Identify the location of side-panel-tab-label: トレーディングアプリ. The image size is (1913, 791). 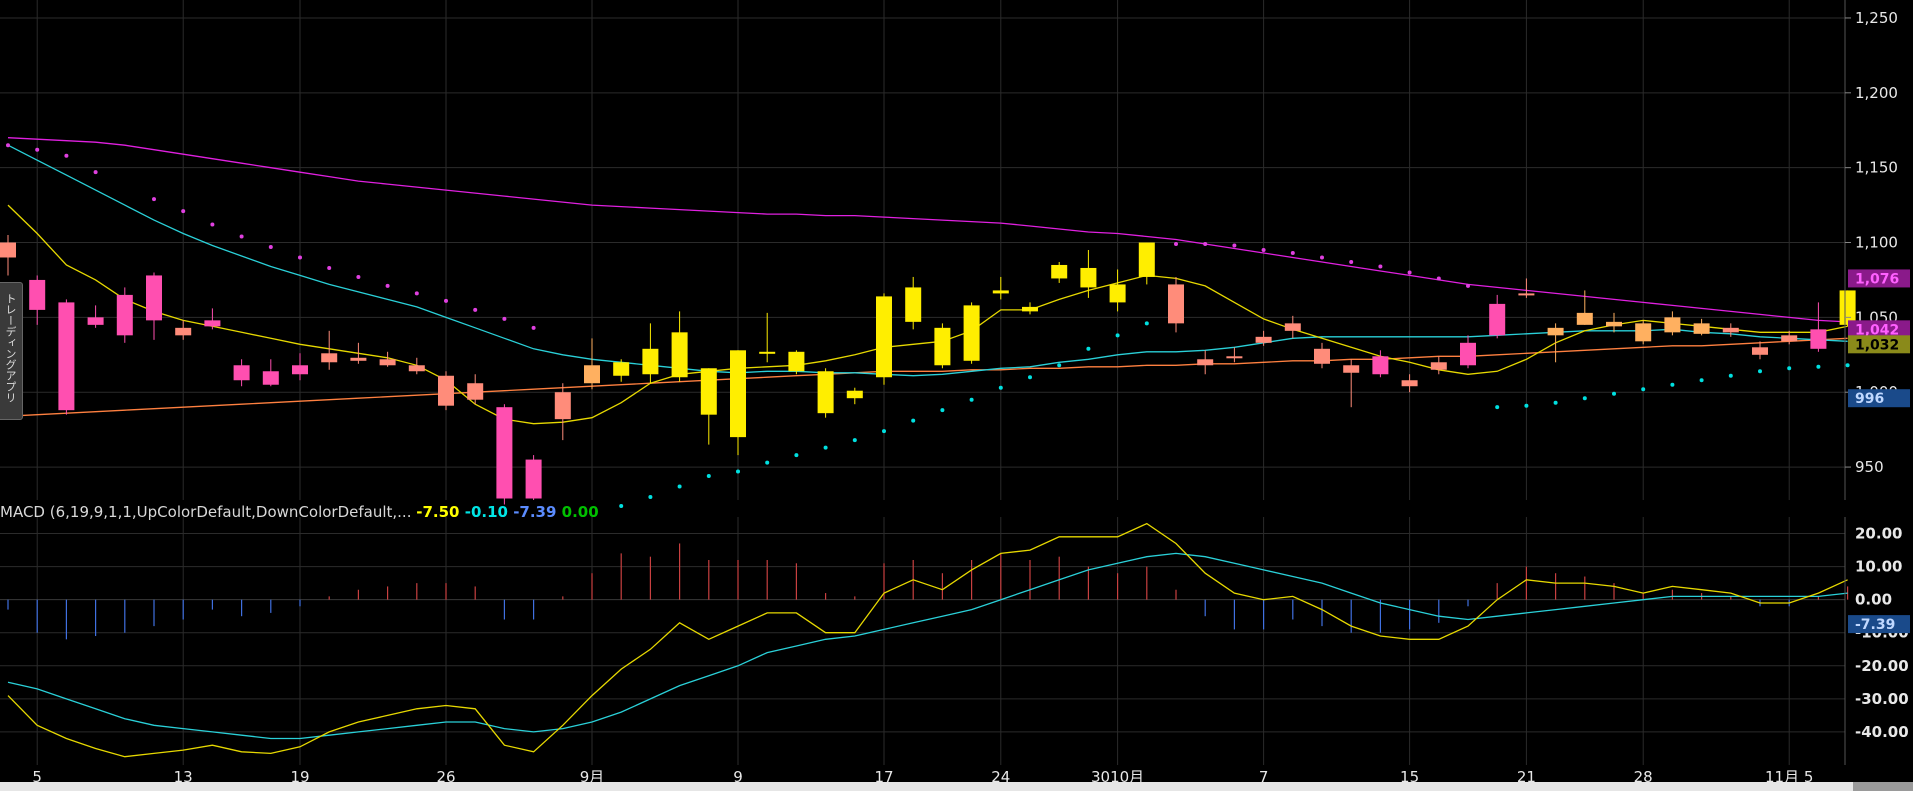
(10, 348).